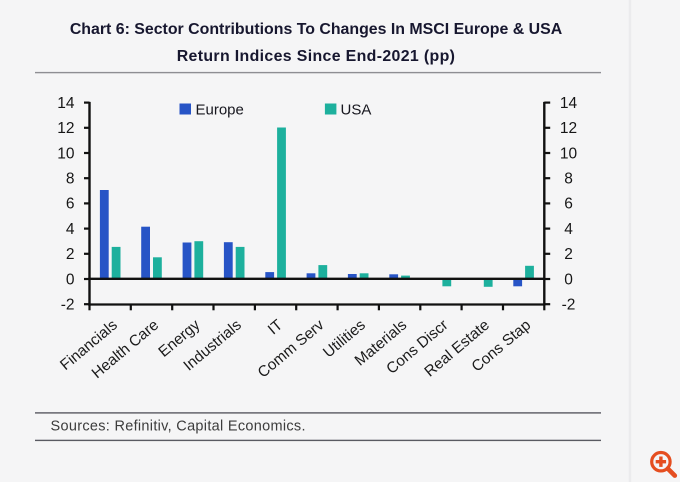 This screenshot has height=482, width=680. I want to click on svg-text: Europe, so click(220, 110).